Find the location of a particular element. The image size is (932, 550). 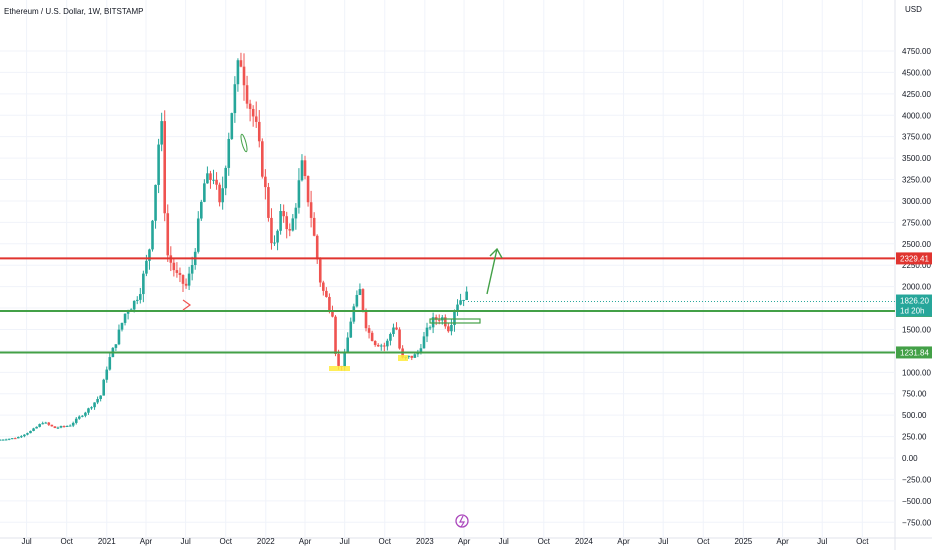

x-tick-label: 2025 is located at coordinates (743, 541).